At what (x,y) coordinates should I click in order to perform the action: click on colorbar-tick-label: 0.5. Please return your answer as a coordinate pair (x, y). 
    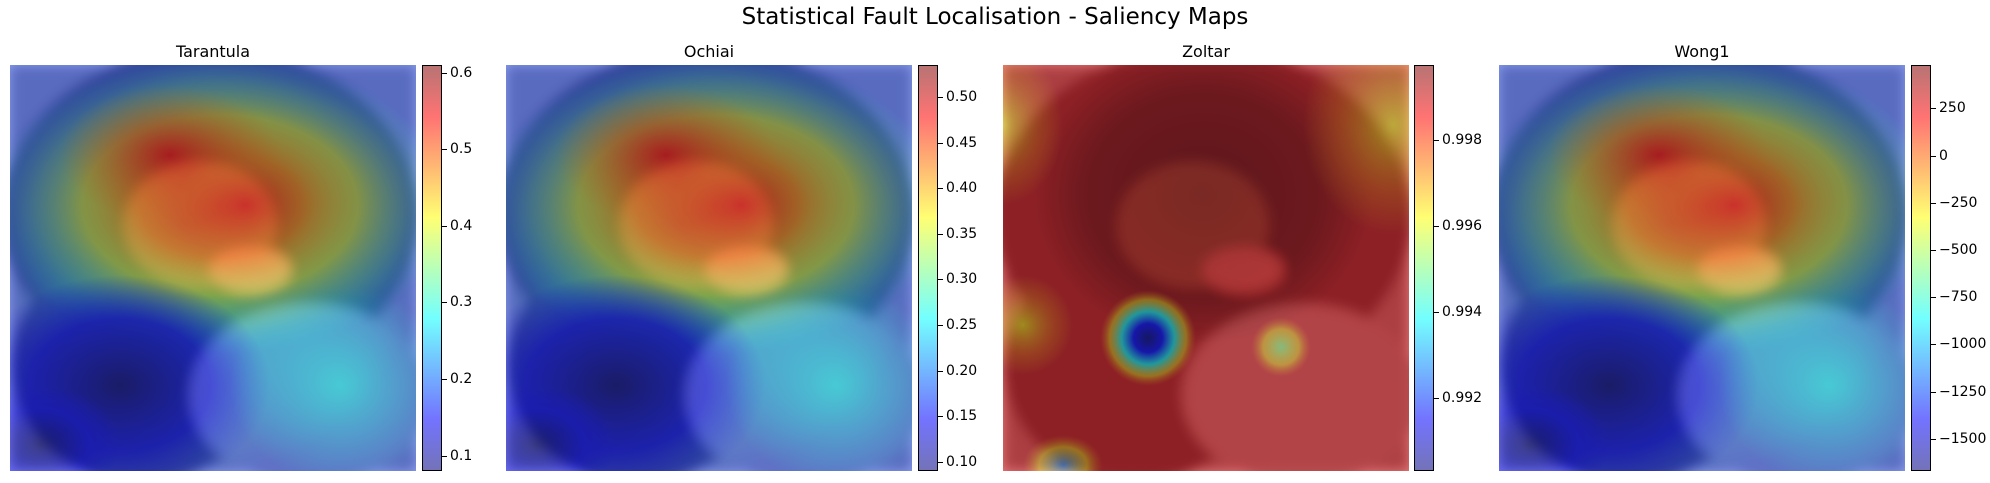
    Looking at the image, I should click on (461, 149).